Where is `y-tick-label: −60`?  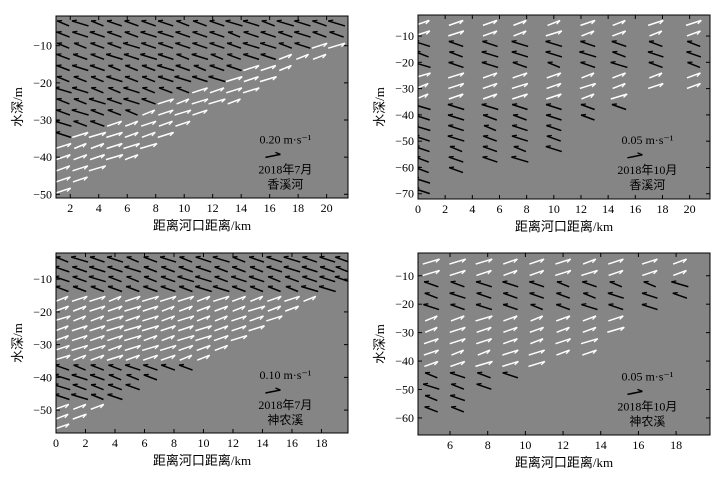
y-tick-label: −60 is located at coordinates (404, 167).